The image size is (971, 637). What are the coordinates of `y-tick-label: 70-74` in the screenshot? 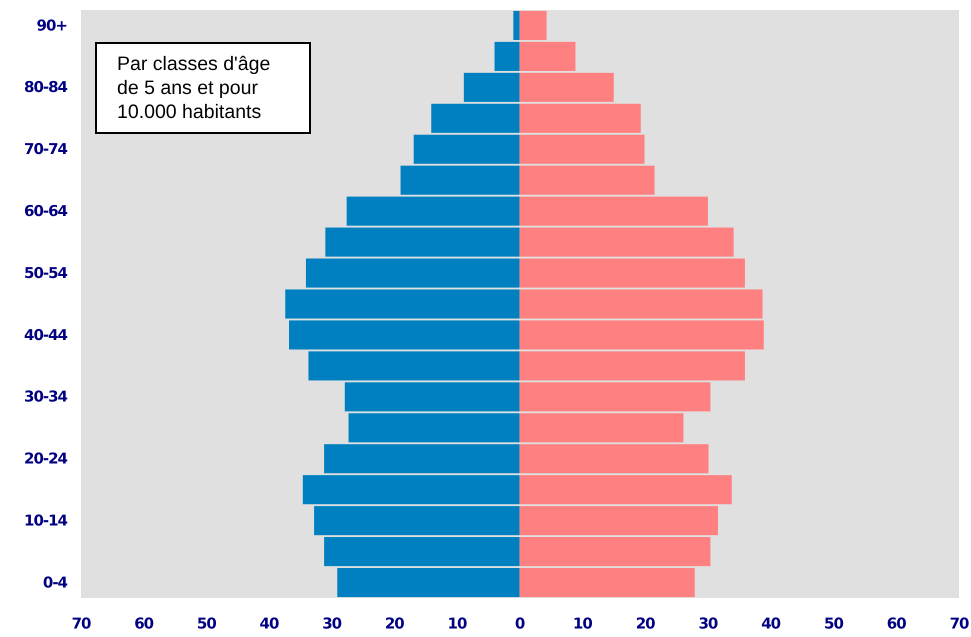 It's located at (46, 149).